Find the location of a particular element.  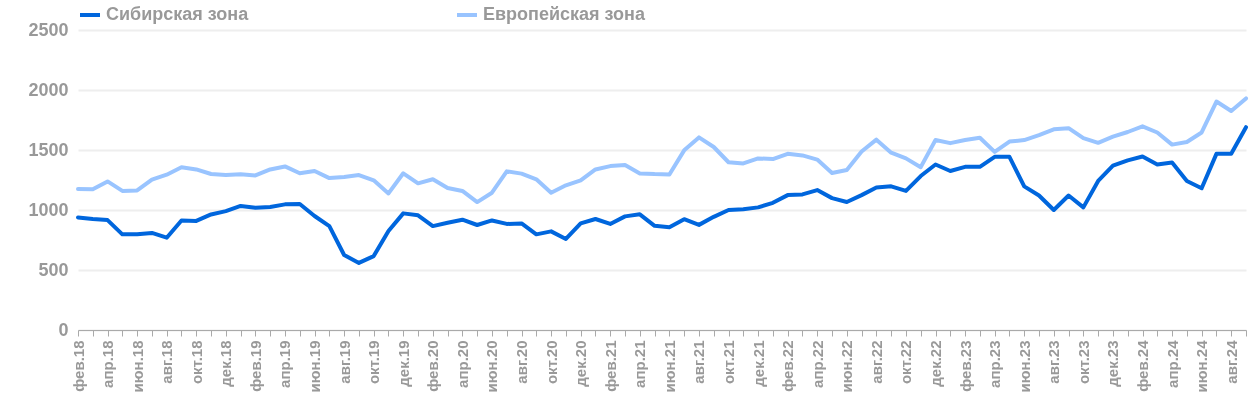

x-tick-label: апр.18 is located at coordinates (108, 364).